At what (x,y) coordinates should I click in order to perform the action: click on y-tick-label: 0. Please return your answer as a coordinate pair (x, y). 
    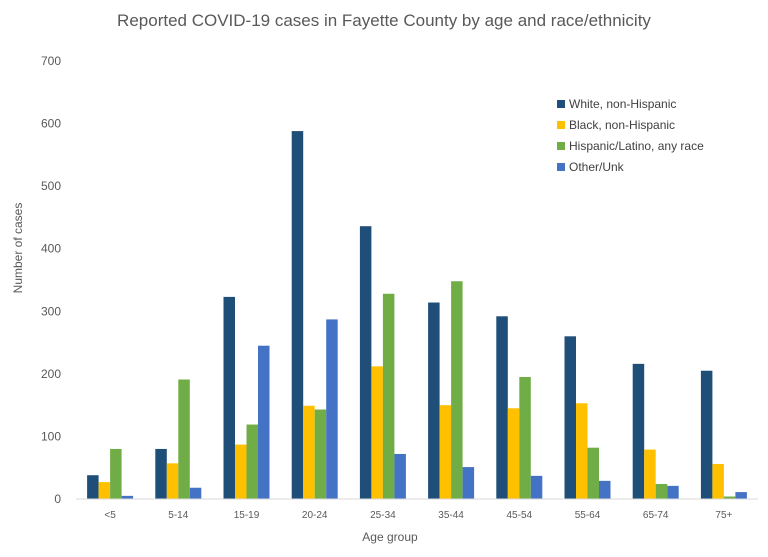
    Looking at the image, I should click on (57, 499).